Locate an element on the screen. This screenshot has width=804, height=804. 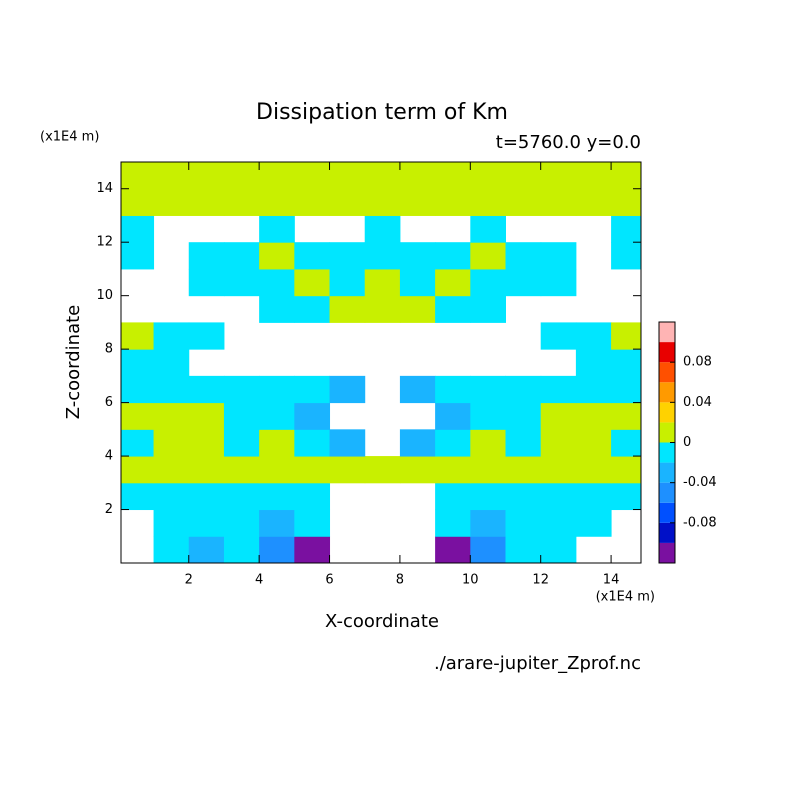
x-unit: (x1E4 m) is located at coordinates (625, 597).